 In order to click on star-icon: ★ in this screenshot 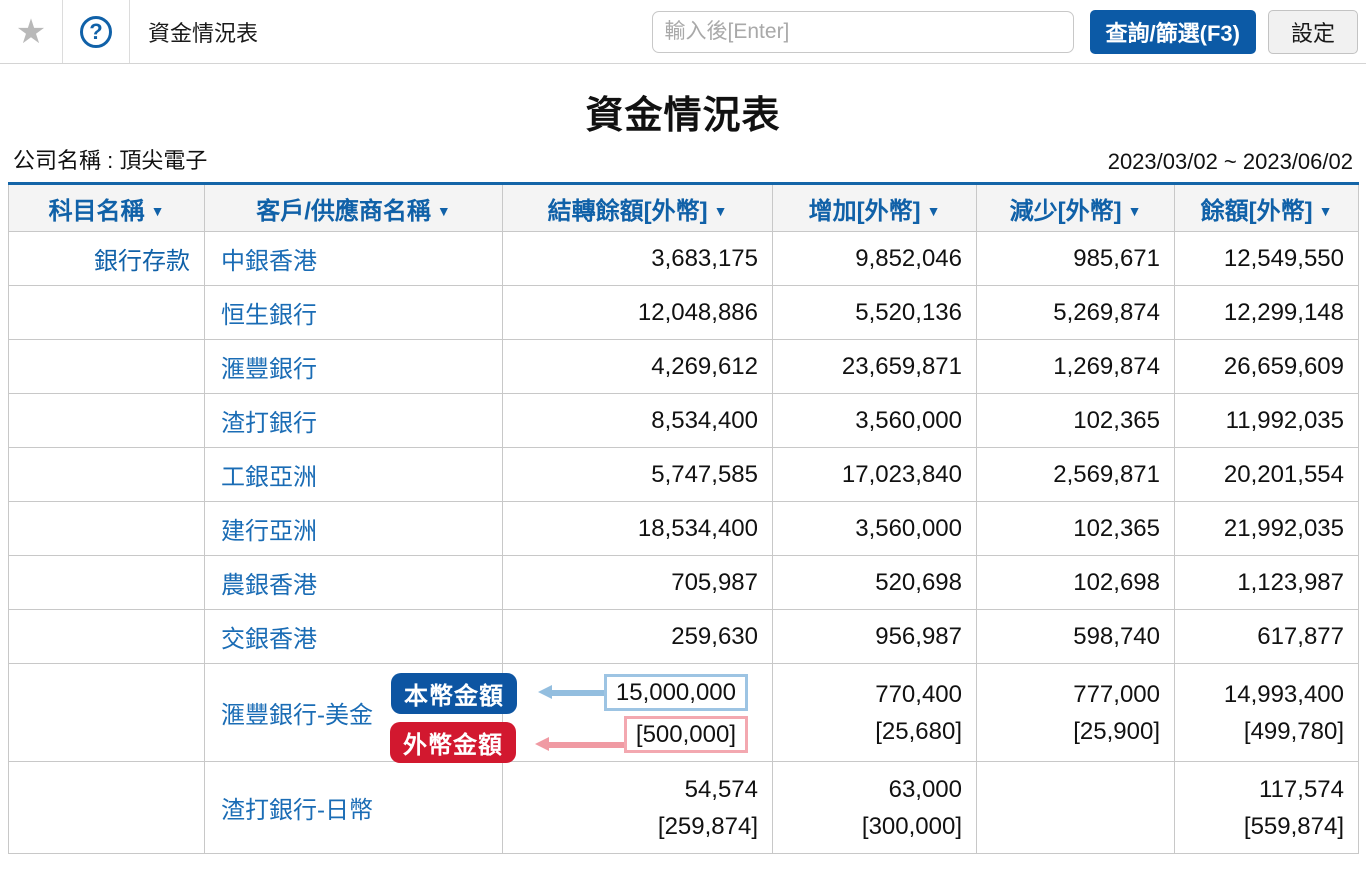, I will do `click(31, 31)`.